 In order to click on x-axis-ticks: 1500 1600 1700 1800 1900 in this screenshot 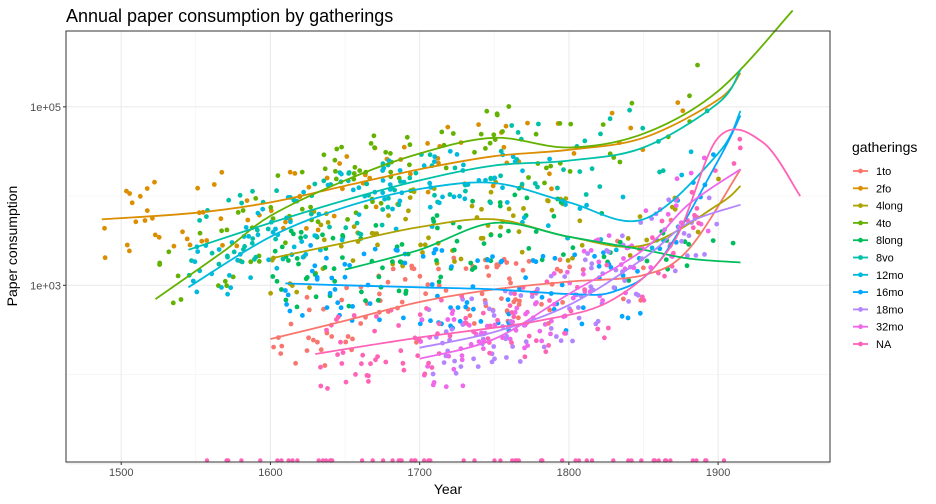, I will do `click(419, 470)`.